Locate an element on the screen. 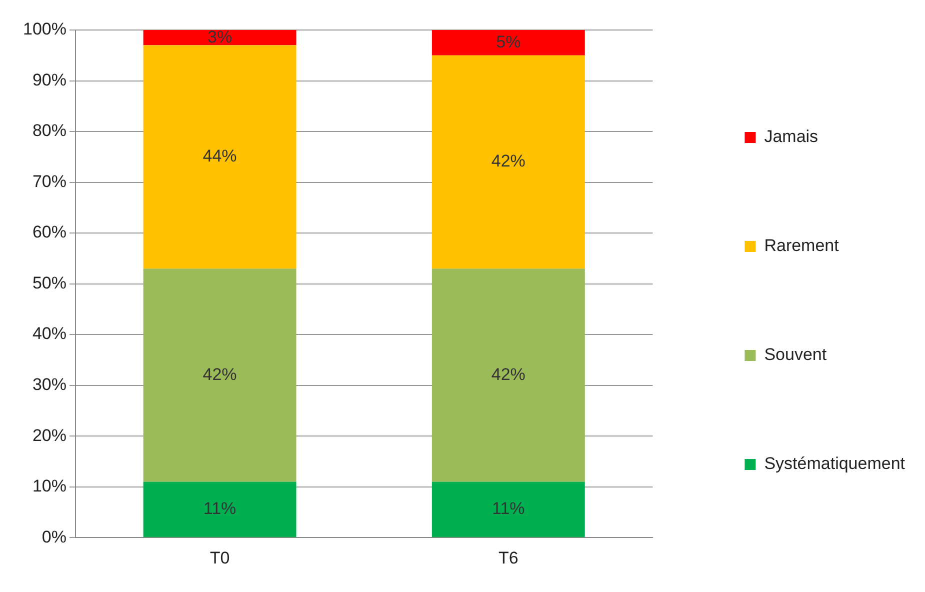 The width and height of the screenshot is (925, 592). x-tick-label: T6 is located at coordinates (508, 558).